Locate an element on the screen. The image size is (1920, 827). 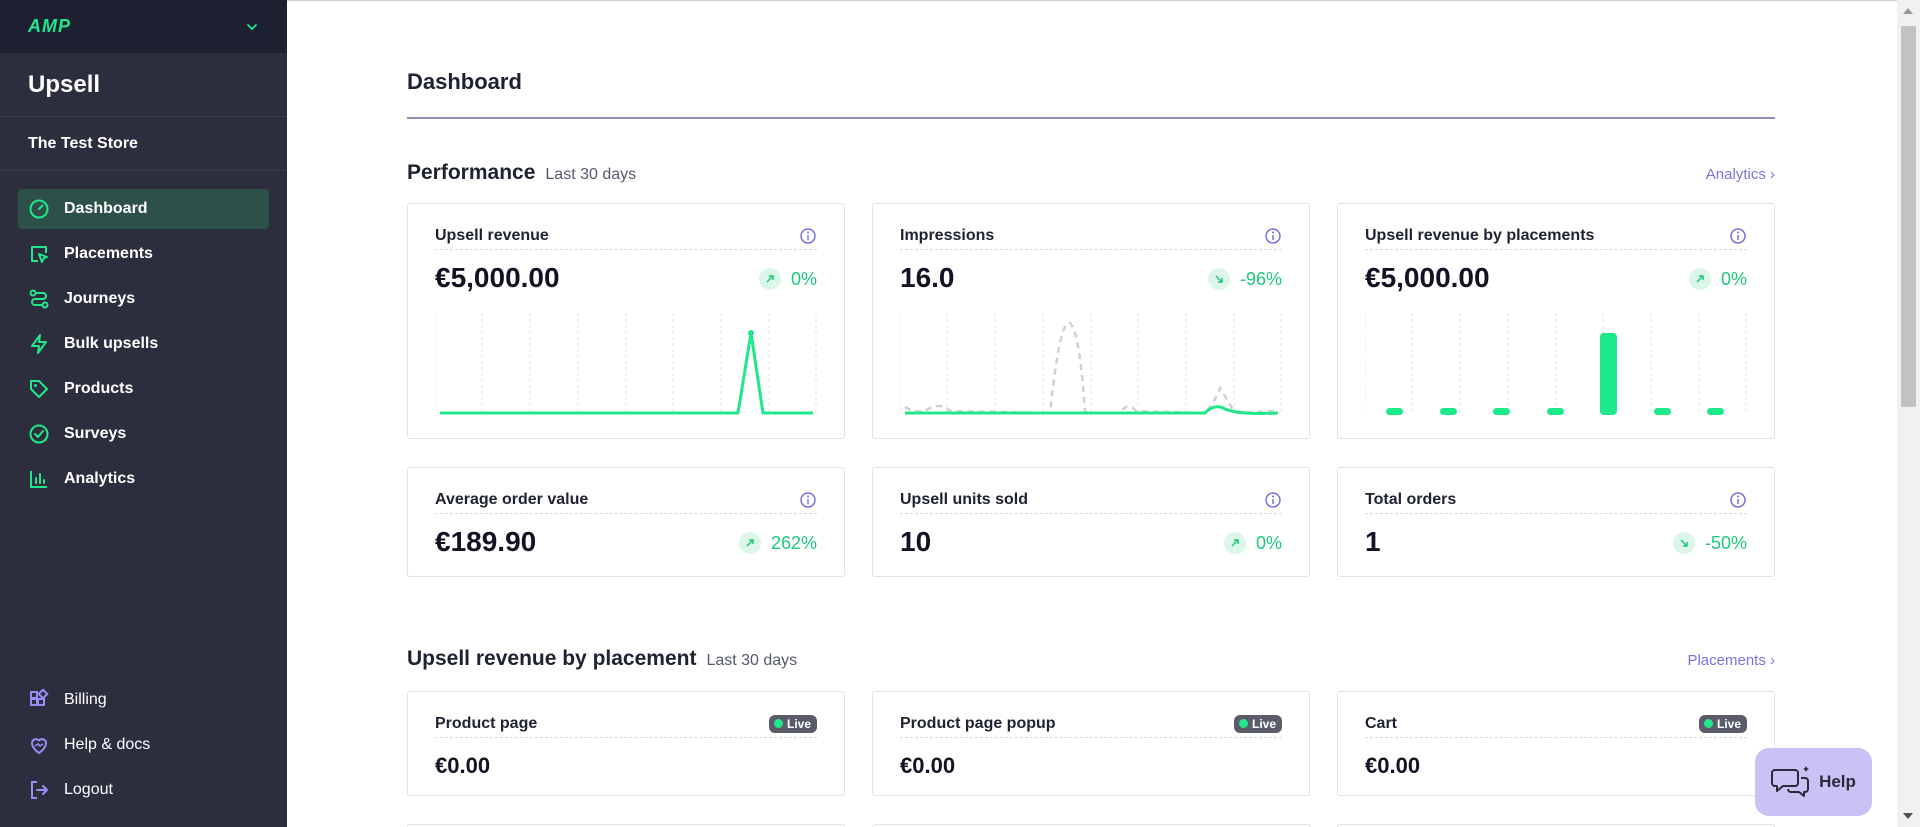
nav-item-placements: Placements is located at coordinates (143, 254).